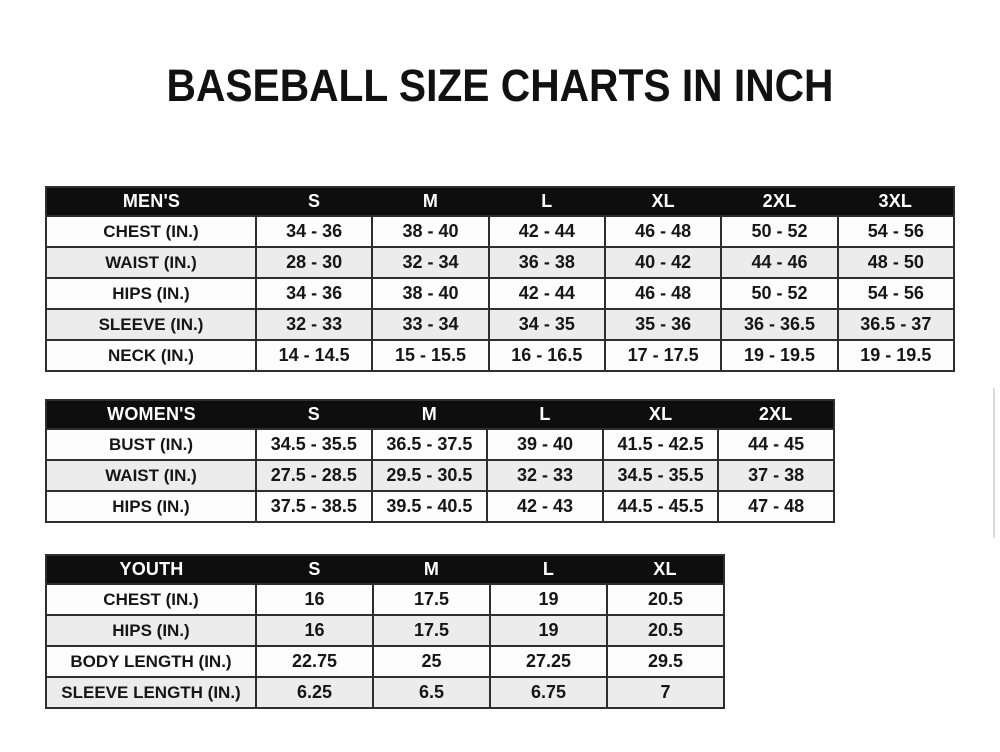  I want to click on youth-row: SLEEVE LENGTH (IN.) 6.25 6.5 6.75 7, so click(385, 692).